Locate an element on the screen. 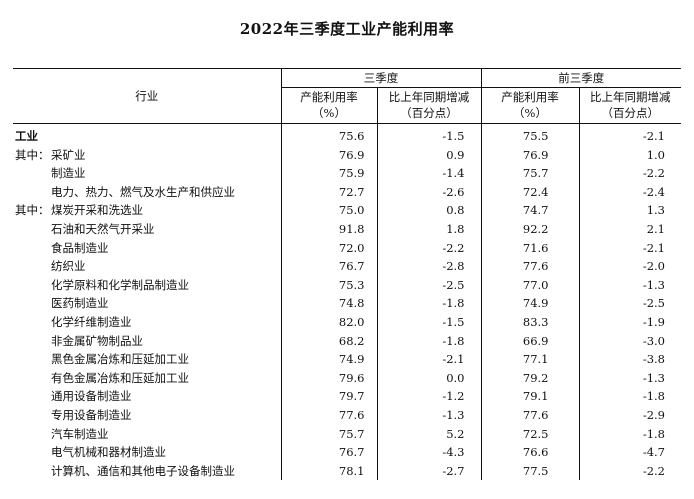 The height and width of the screenshot is (499, 694). table-row: 汽车制造业 75.7 5.2 72.5 -1.8 is located at coordinates (347, 434).